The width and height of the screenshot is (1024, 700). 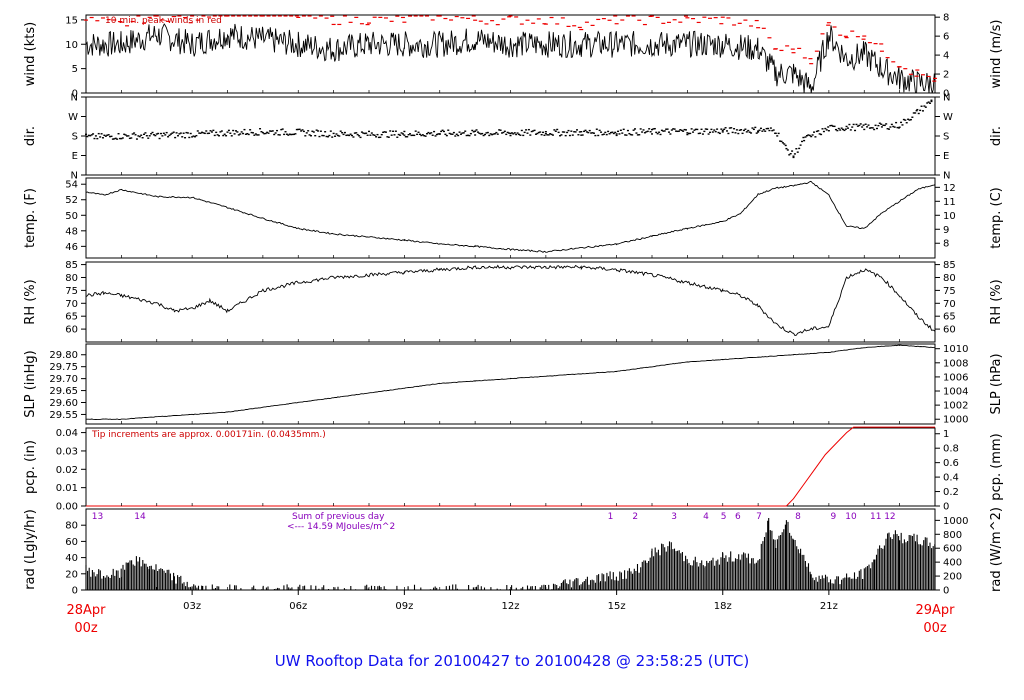 What do you see at coordinates (71, 317) in the screenshot?
I see `rh-tick-label-left: 65` at bounding box center [71, 317].